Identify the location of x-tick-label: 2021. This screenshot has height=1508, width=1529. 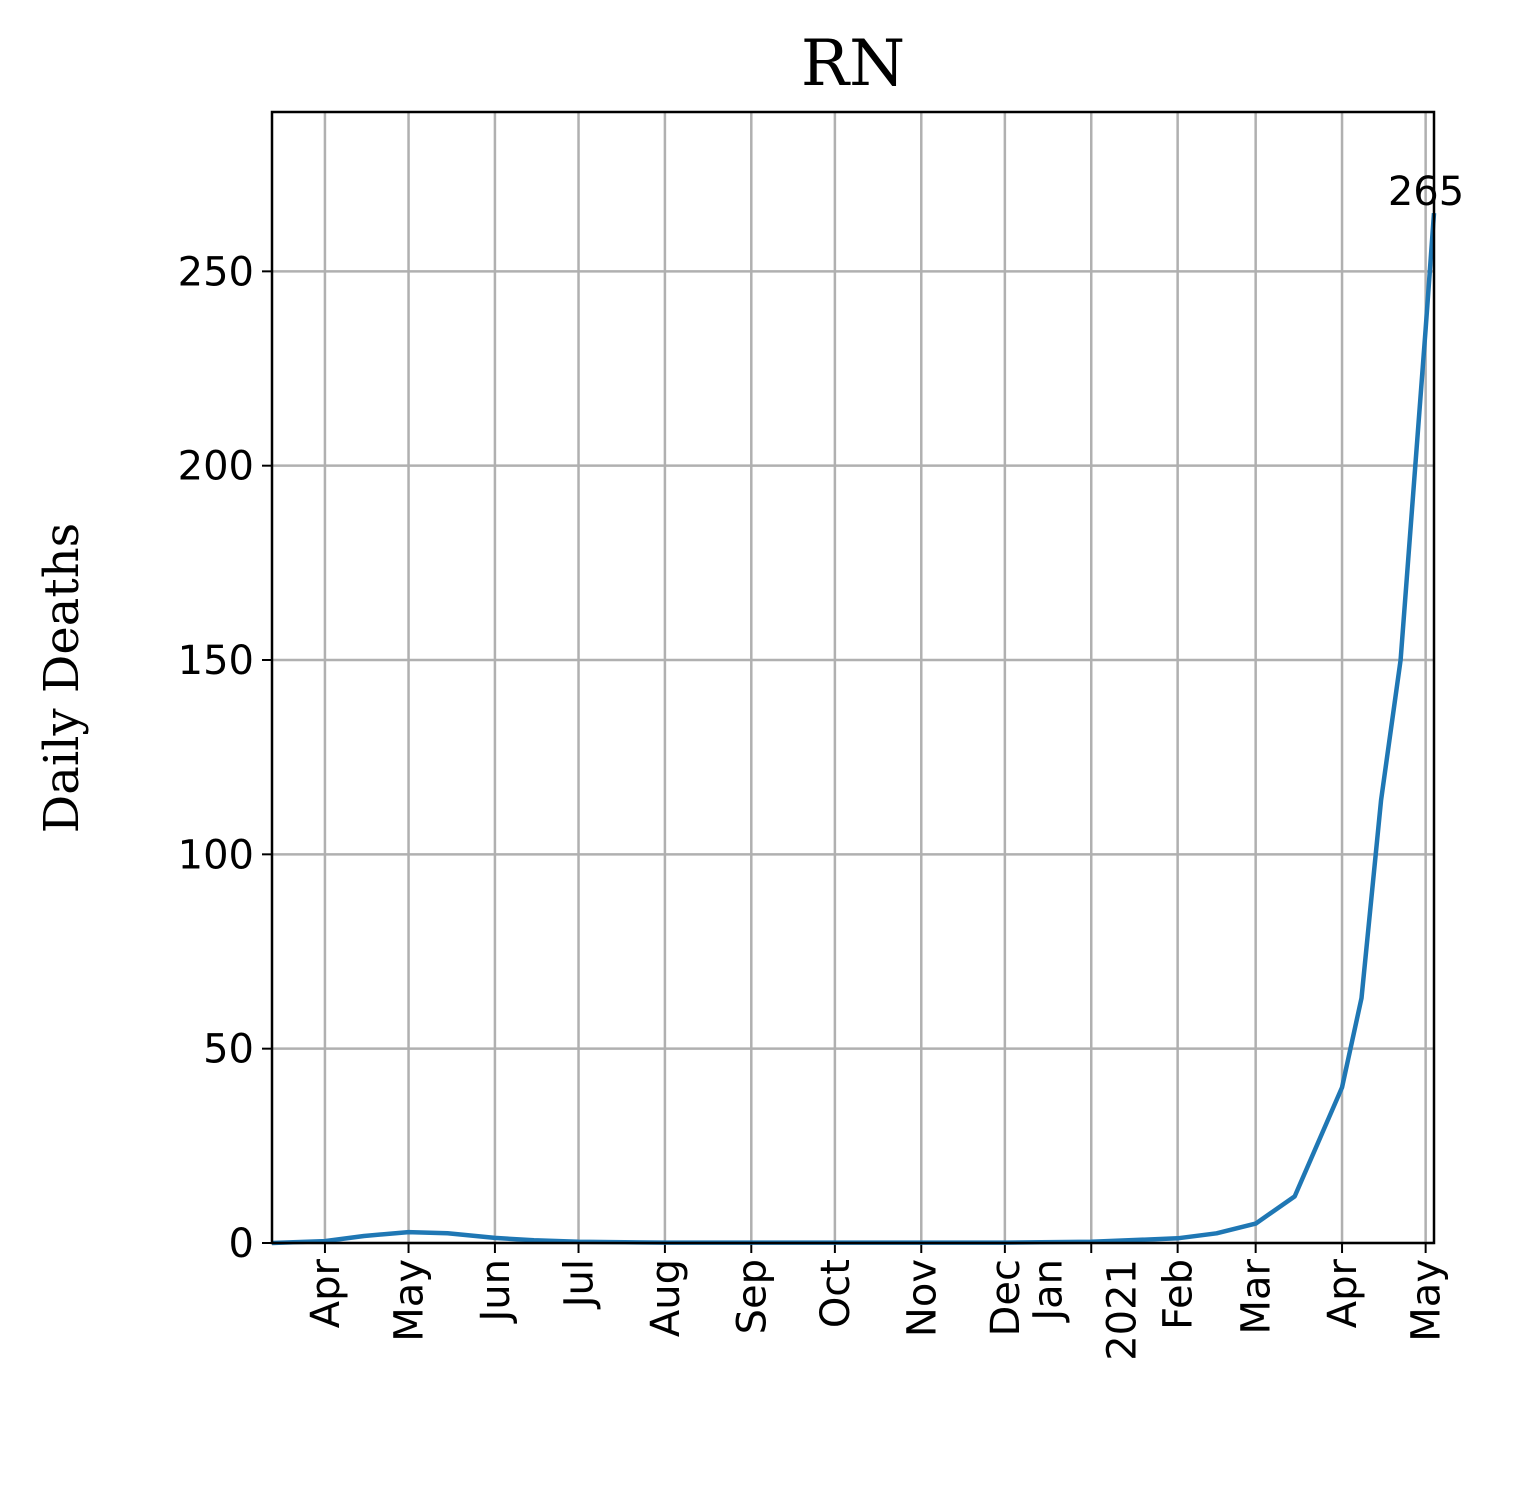
(1122, 1310).